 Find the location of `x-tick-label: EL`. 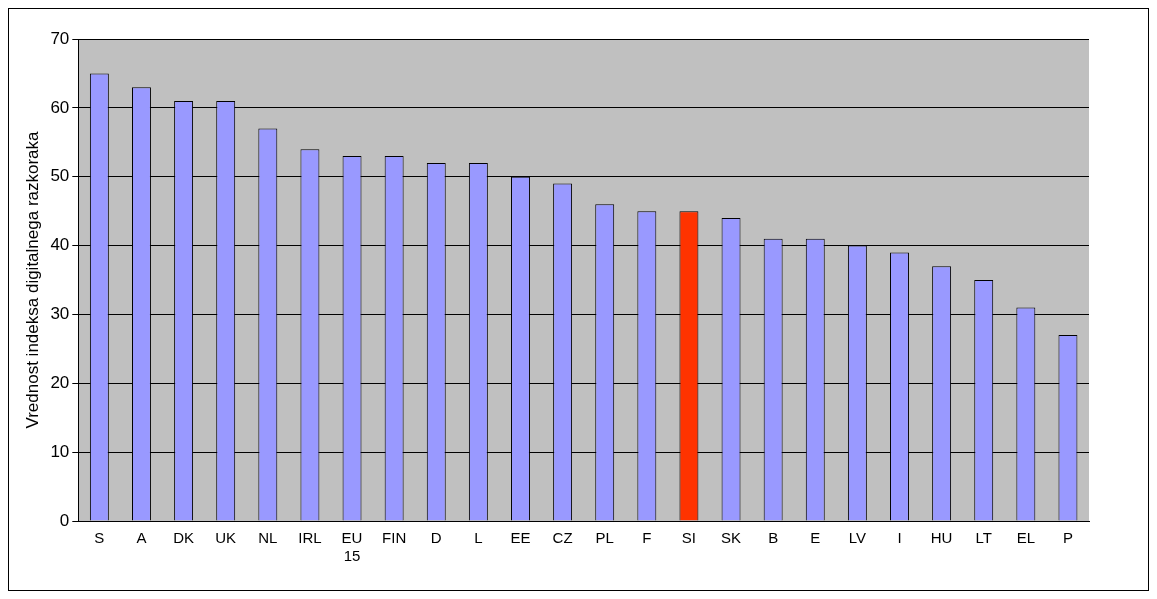

x-tick-label: EL is located at coordinates (1026, 538).